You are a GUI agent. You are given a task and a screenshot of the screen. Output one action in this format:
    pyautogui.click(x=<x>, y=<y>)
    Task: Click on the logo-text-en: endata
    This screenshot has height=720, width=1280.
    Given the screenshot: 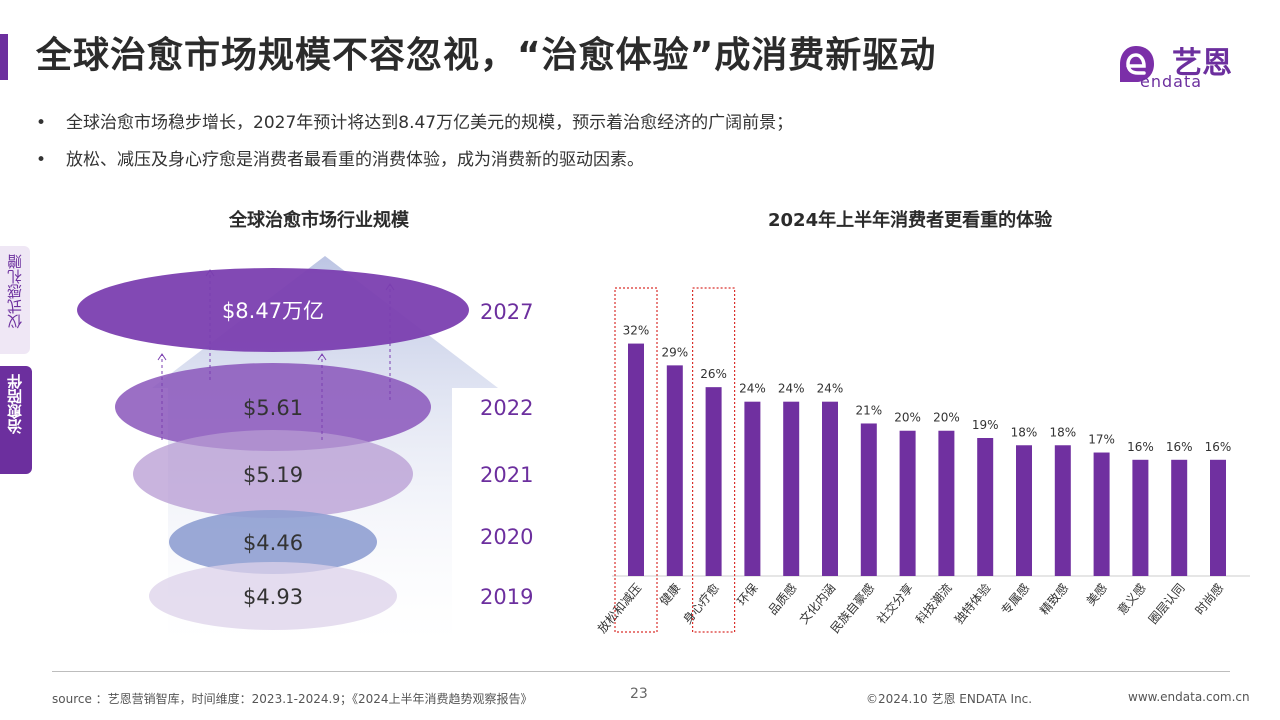 What is the action you would take?
    pyautogui.click(x=1171, y=81)
    